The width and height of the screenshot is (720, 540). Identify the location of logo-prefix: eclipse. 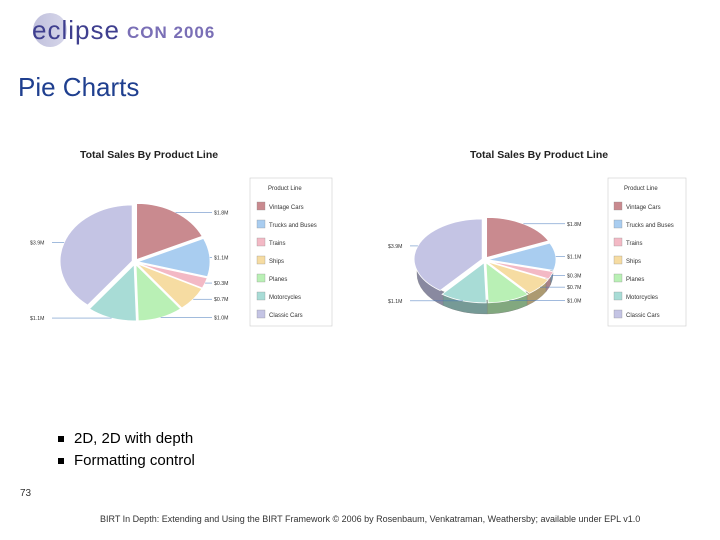
(76, 30).